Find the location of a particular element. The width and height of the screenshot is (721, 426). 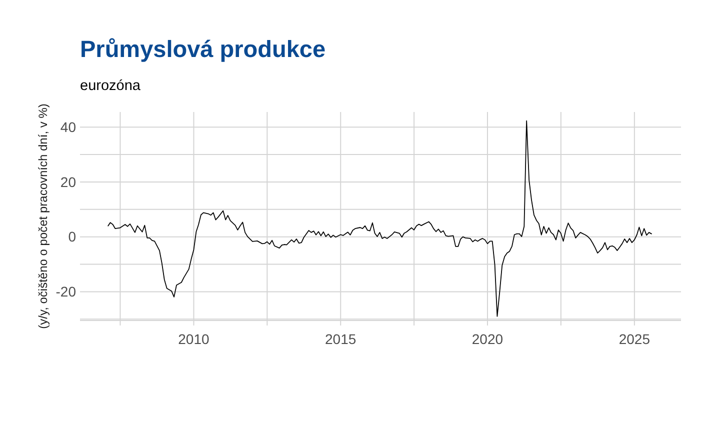

y-tick-label: -20 is located at coordinates (66, 292).